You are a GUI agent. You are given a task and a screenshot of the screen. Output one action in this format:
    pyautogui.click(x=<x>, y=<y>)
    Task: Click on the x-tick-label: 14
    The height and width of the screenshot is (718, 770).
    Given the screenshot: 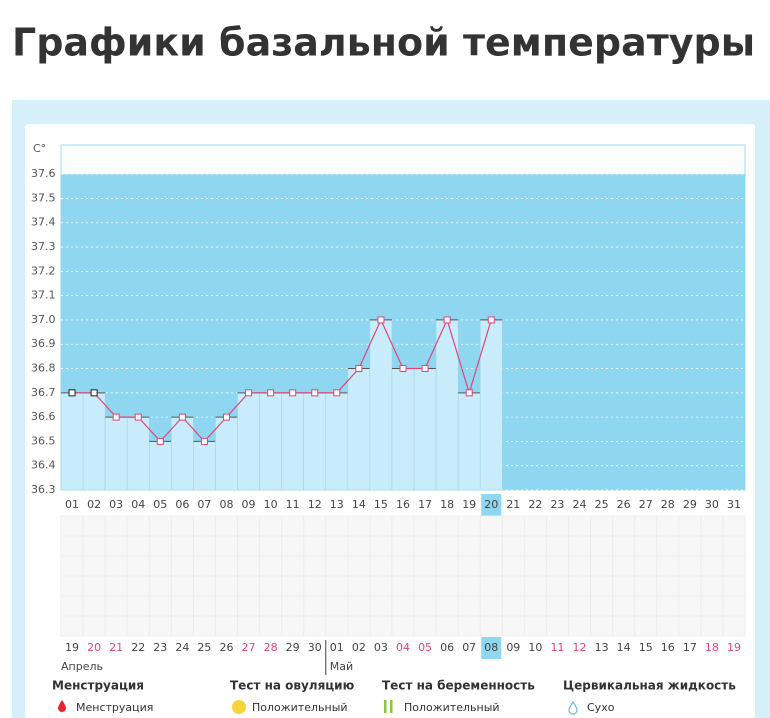 What is the action you would take?
    pyautogui.click(x=359, y=504)
    